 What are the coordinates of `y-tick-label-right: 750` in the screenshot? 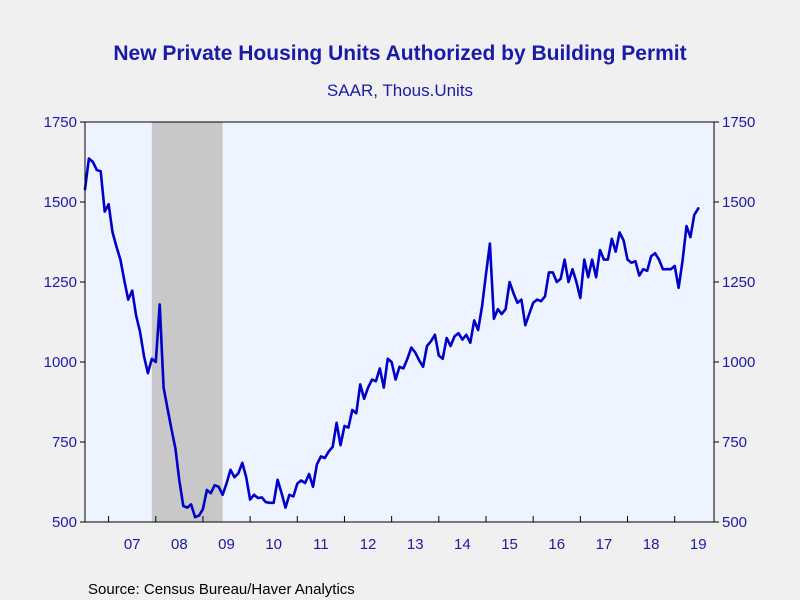 It's located at (734, 442).